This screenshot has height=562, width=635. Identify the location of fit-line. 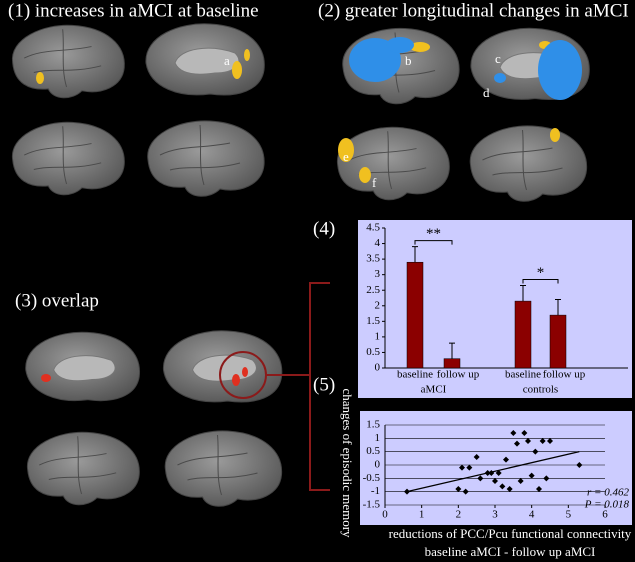
(493, 472).